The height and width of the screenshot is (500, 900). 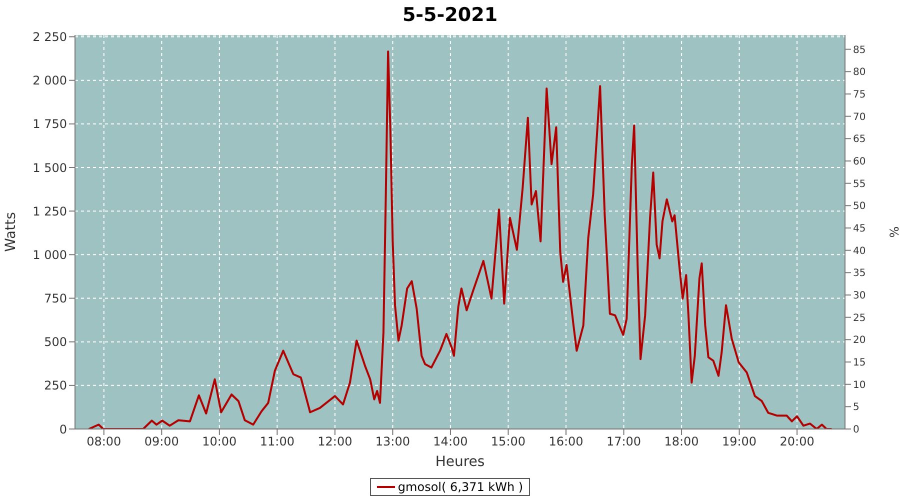 I want to click on x-tick-label: 20:00, so click(x=797, y=441).